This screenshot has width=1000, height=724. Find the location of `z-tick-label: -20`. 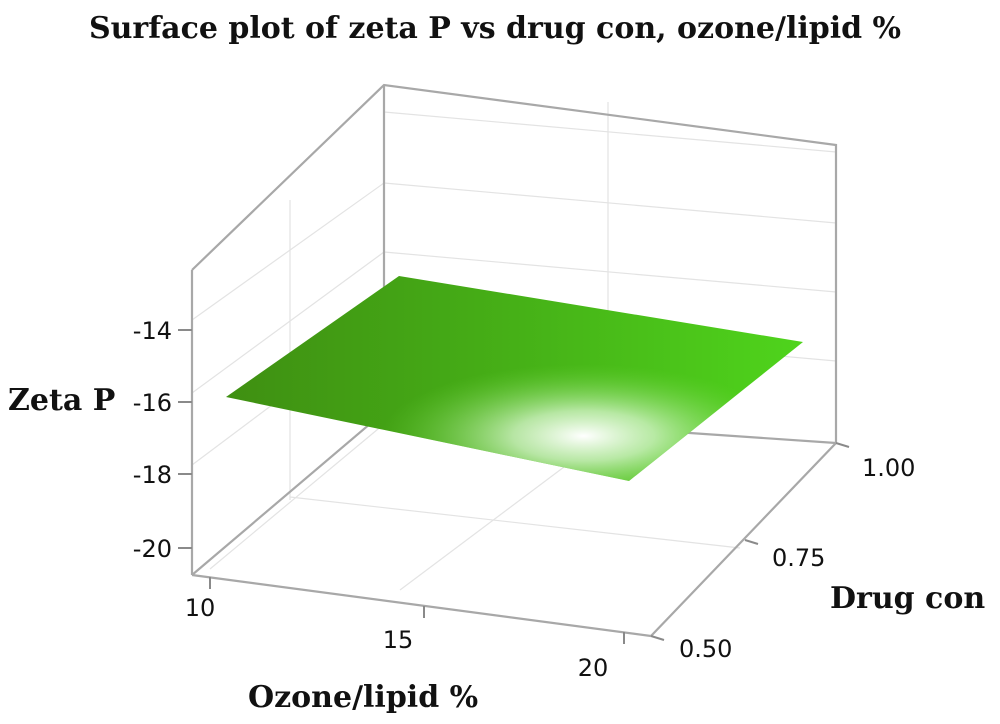

z-tick-label: -20 is located at coordinates (152, 549).